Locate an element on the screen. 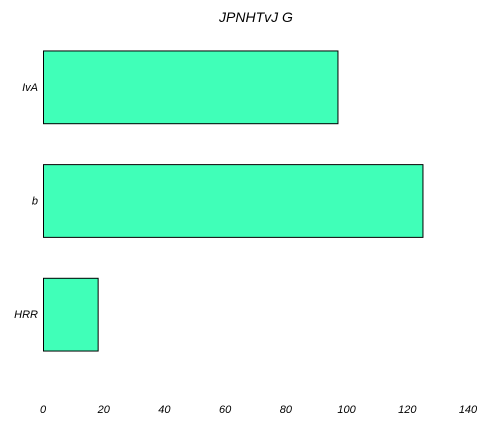 The image size is (488, 427). bar-iva is located at coordinates (191, 87).